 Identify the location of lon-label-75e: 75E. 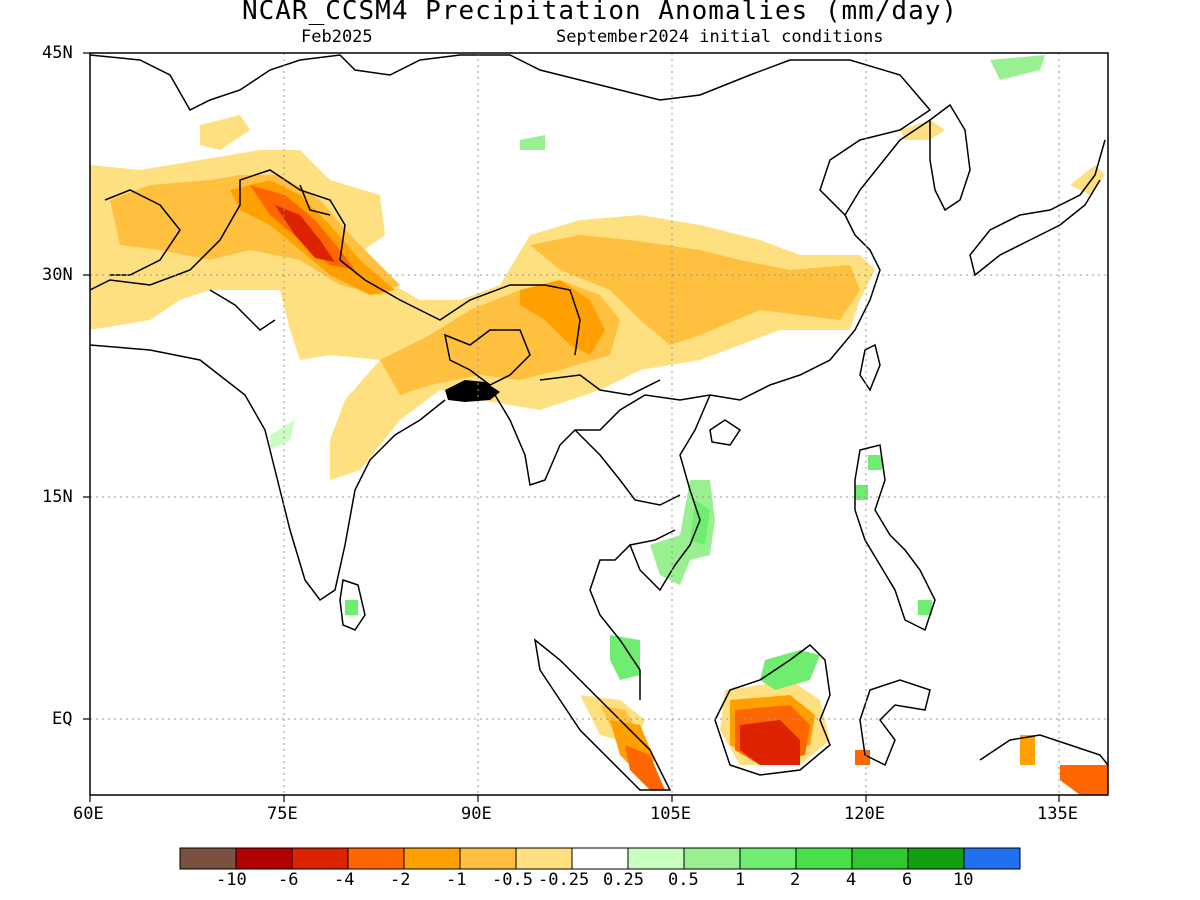
(282, 814).